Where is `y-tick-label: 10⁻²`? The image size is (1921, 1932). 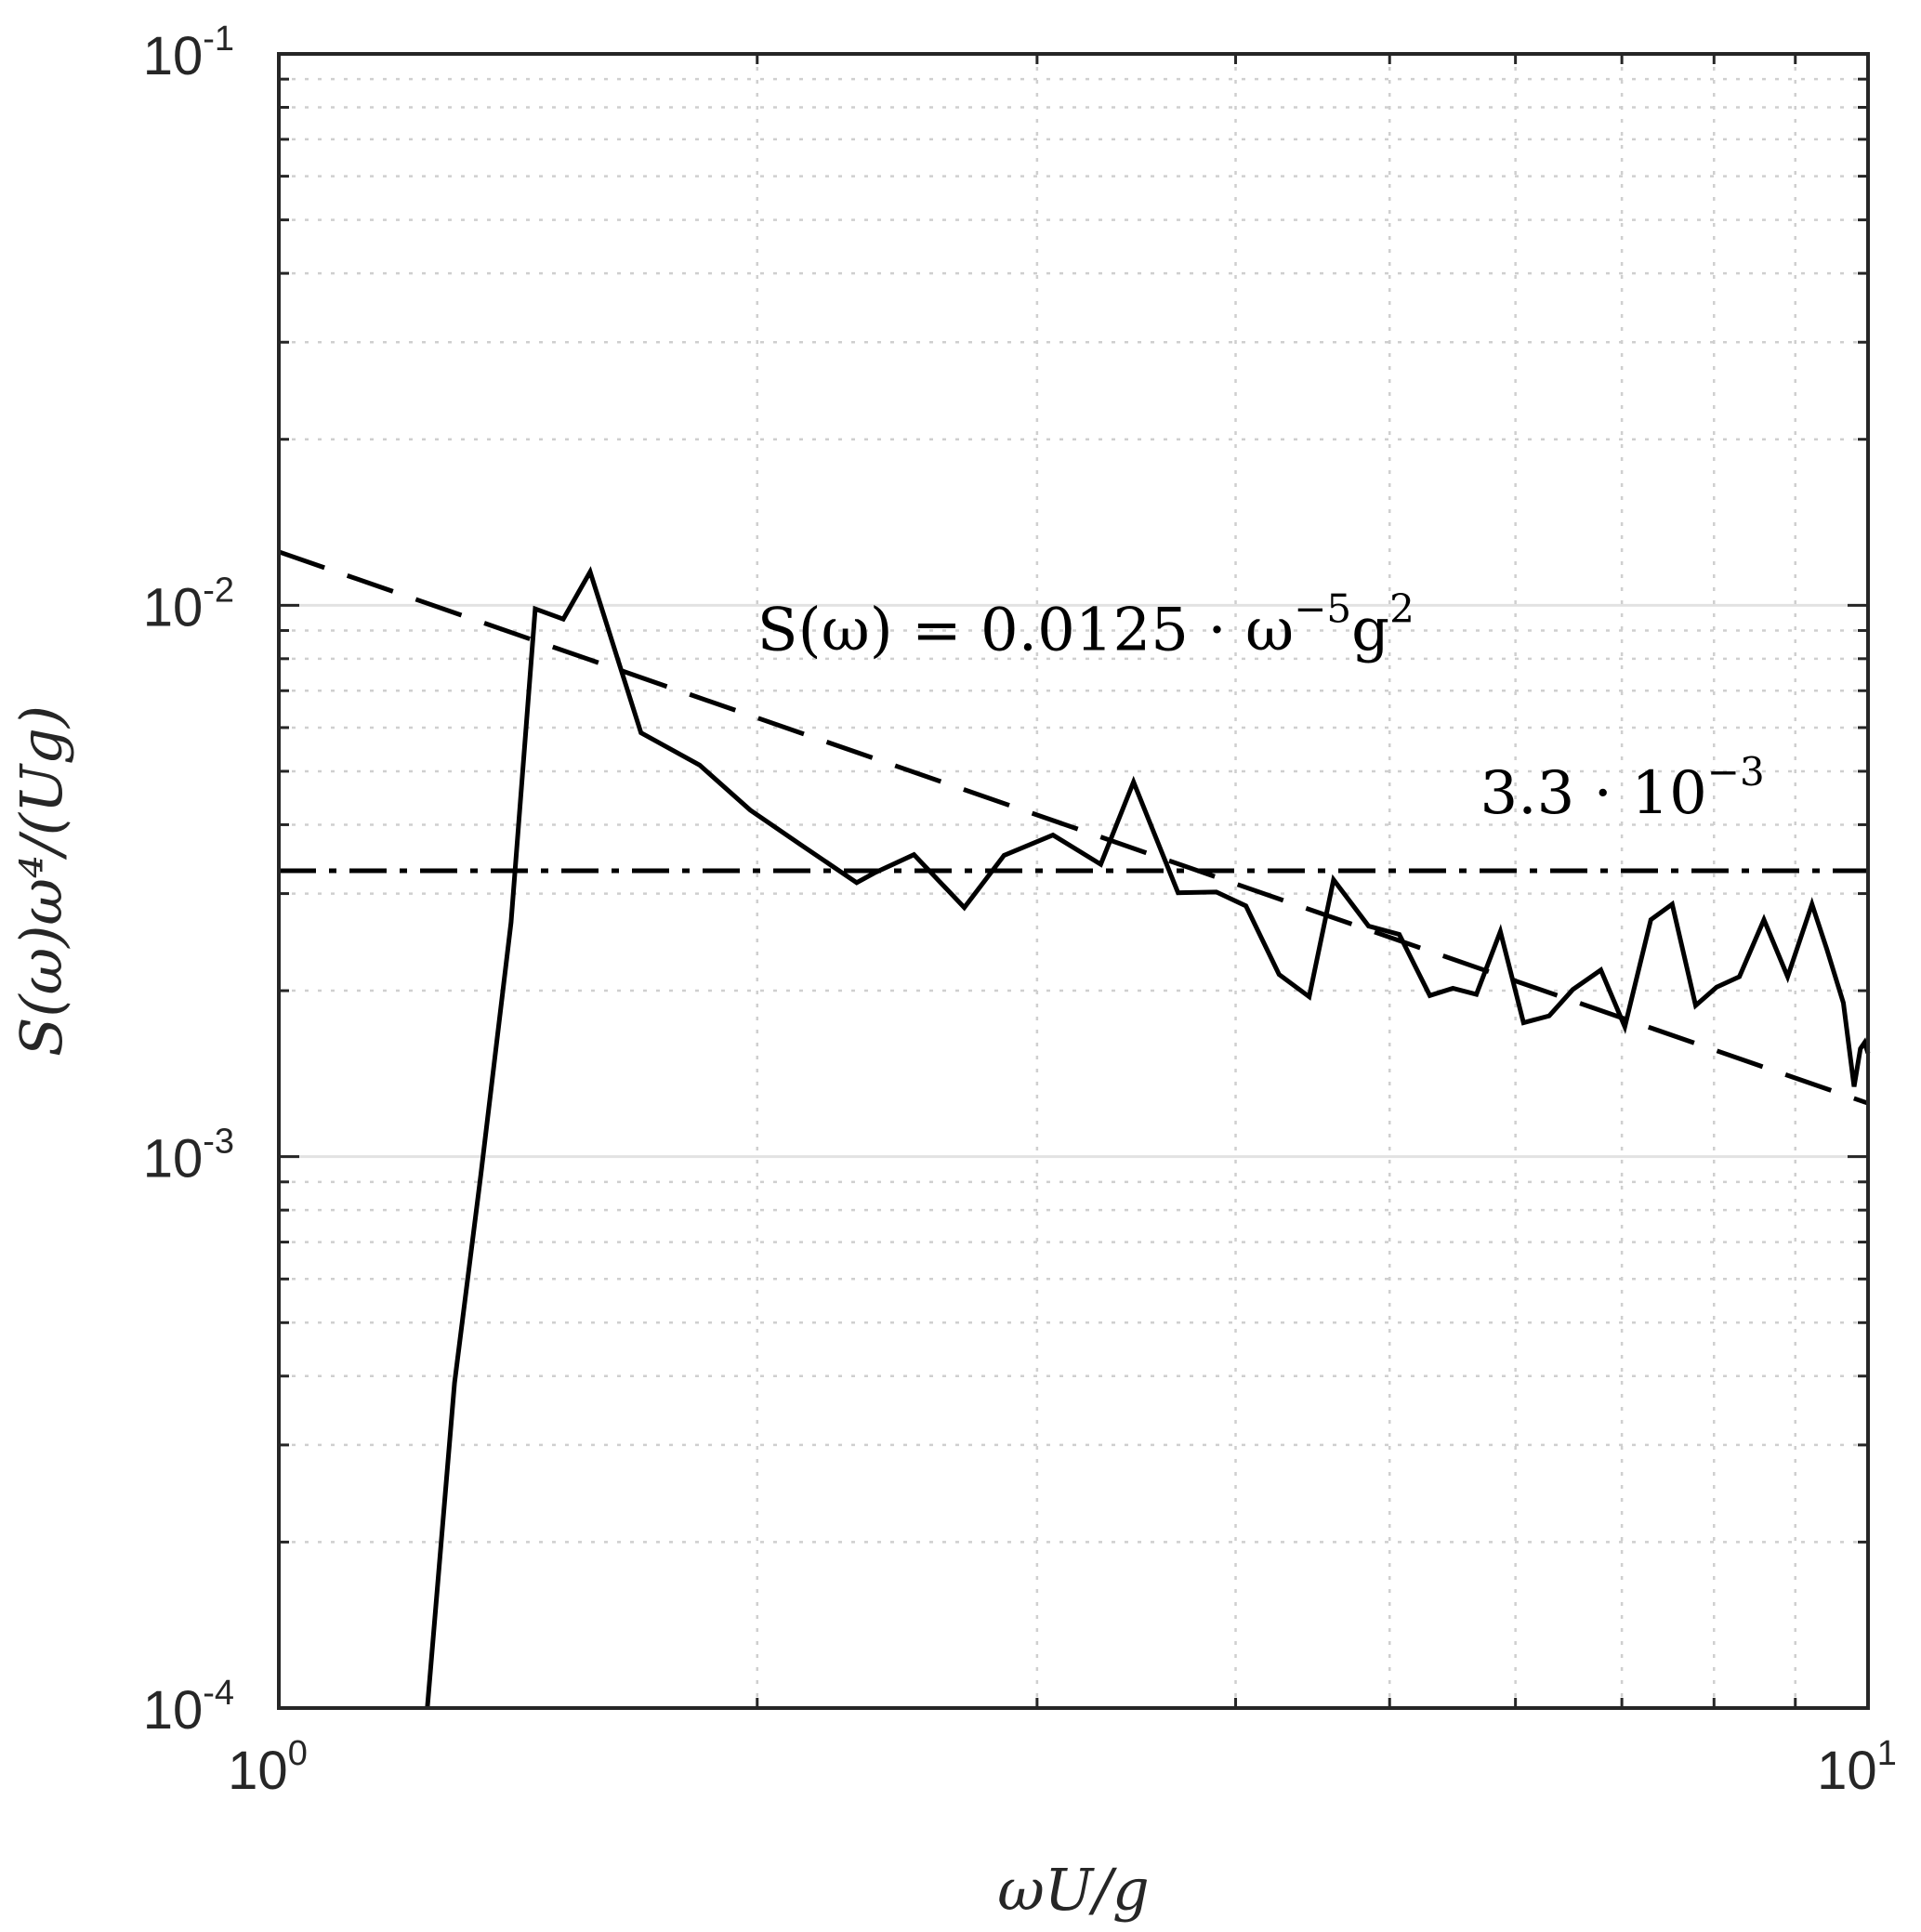
y-tick-label: 10⁻² is located at coordinates (189, 604).